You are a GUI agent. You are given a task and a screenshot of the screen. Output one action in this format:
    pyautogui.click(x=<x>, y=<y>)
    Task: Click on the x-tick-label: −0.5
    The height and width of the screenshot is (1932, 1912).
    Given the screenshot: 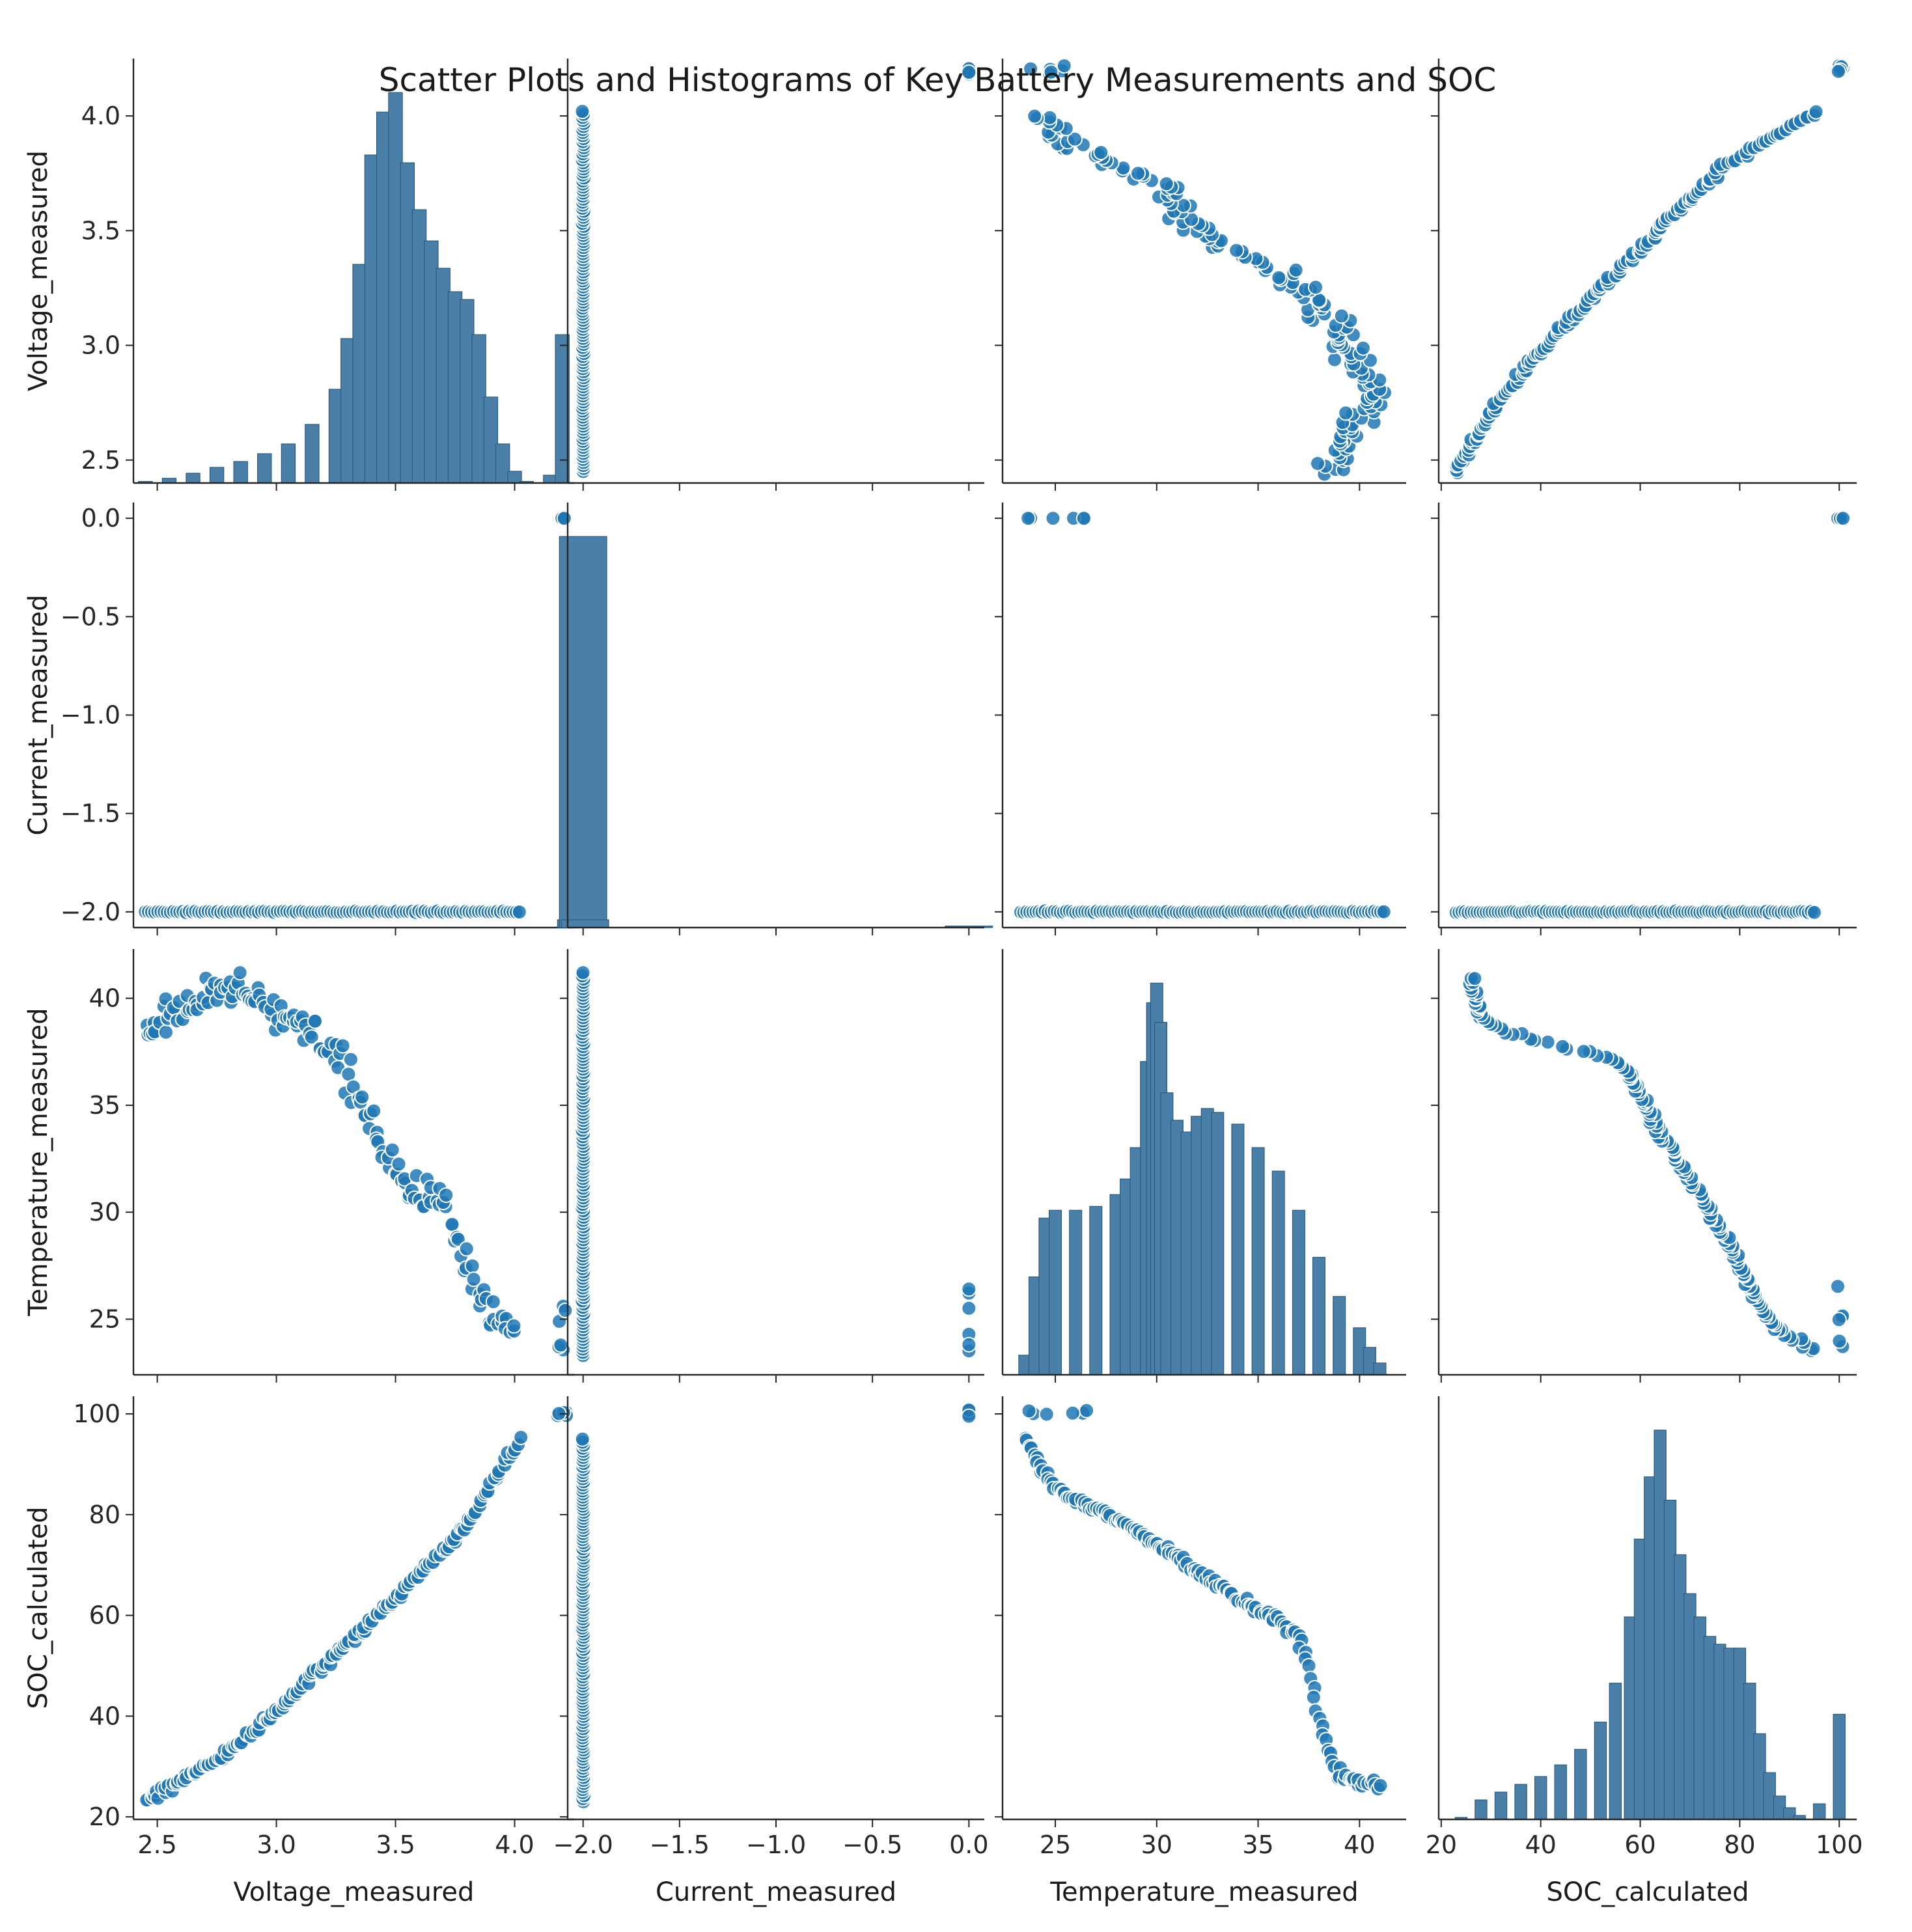 What is the action you would take?
    pyautogui.click(x=872, y=1844)
    